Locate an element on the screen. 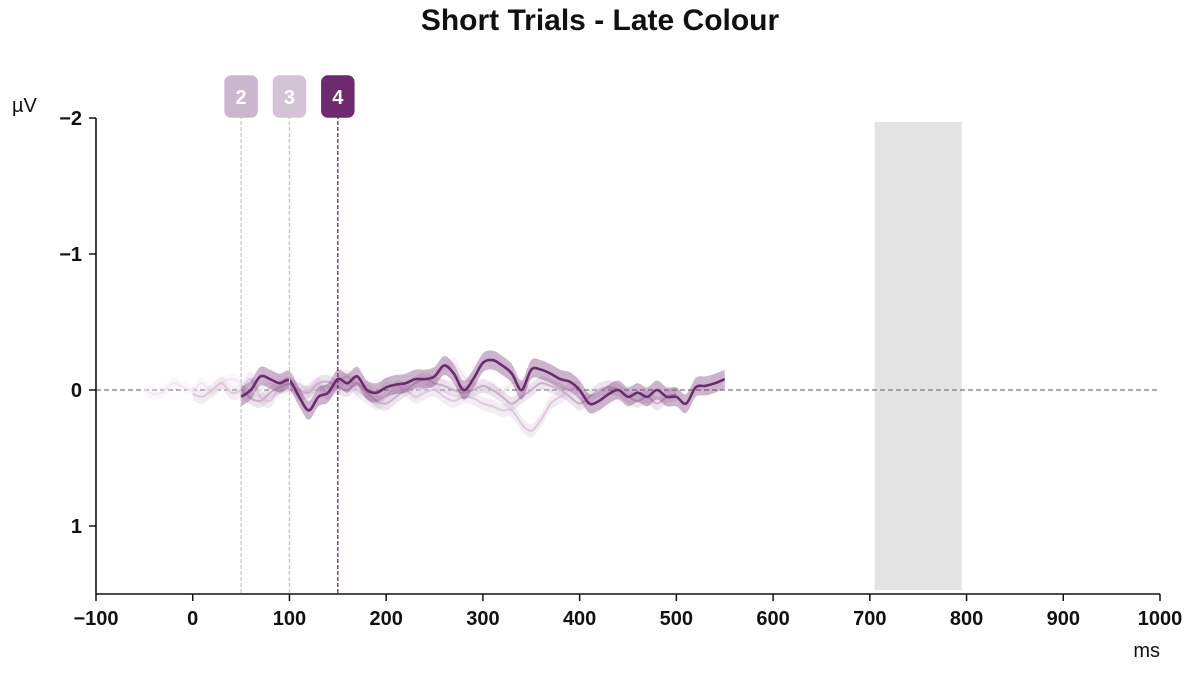 The image size is (1200, 675). x-tick-label: −100 is located at coordinates (95, 619).